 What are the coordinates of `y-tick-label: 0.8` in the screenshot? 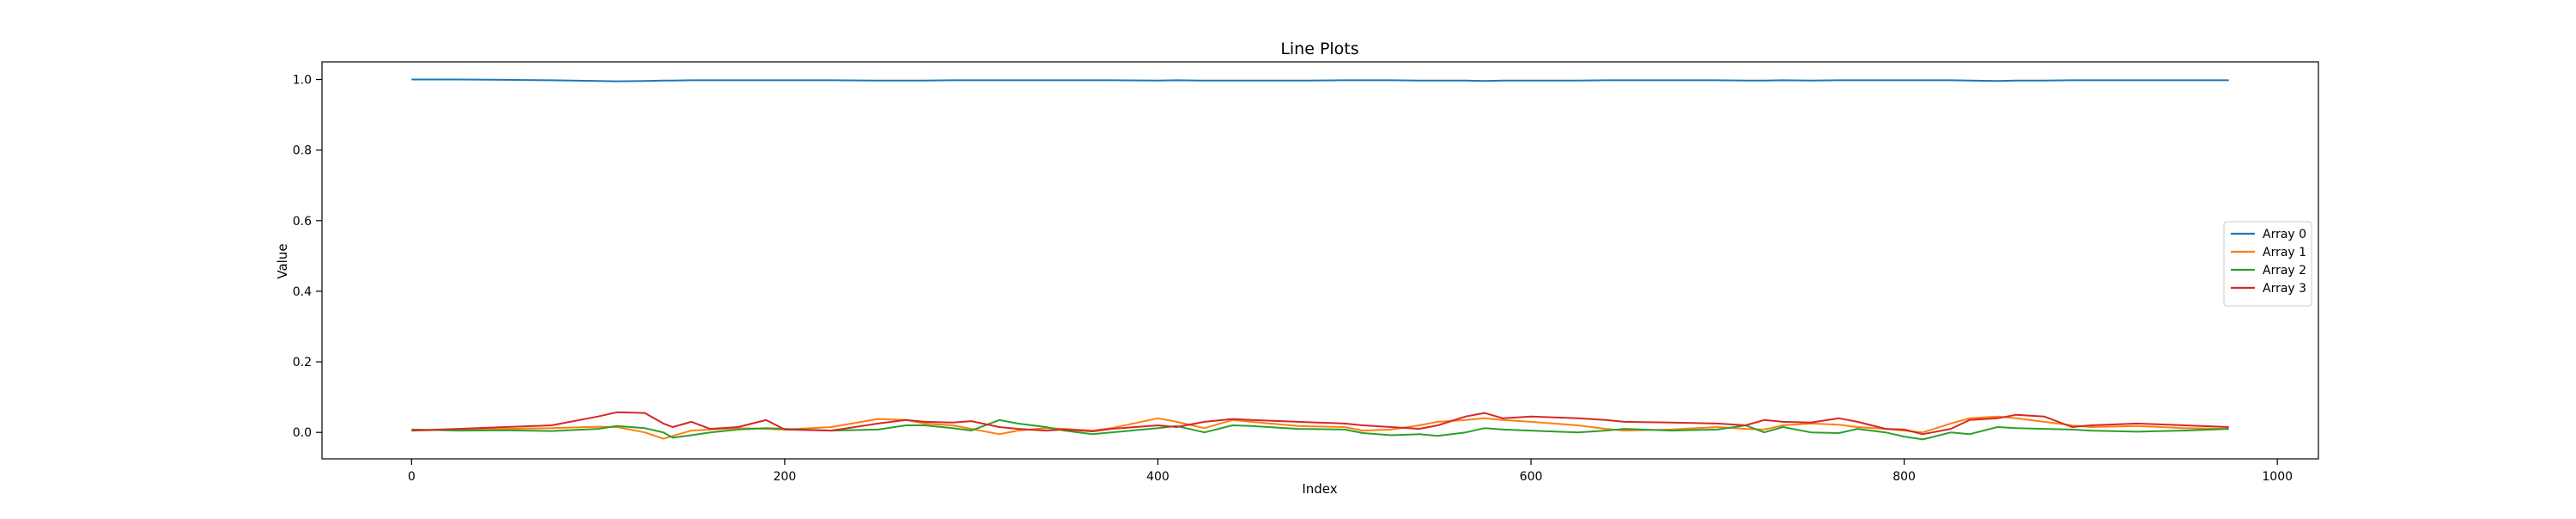 It's located at (302, 151).